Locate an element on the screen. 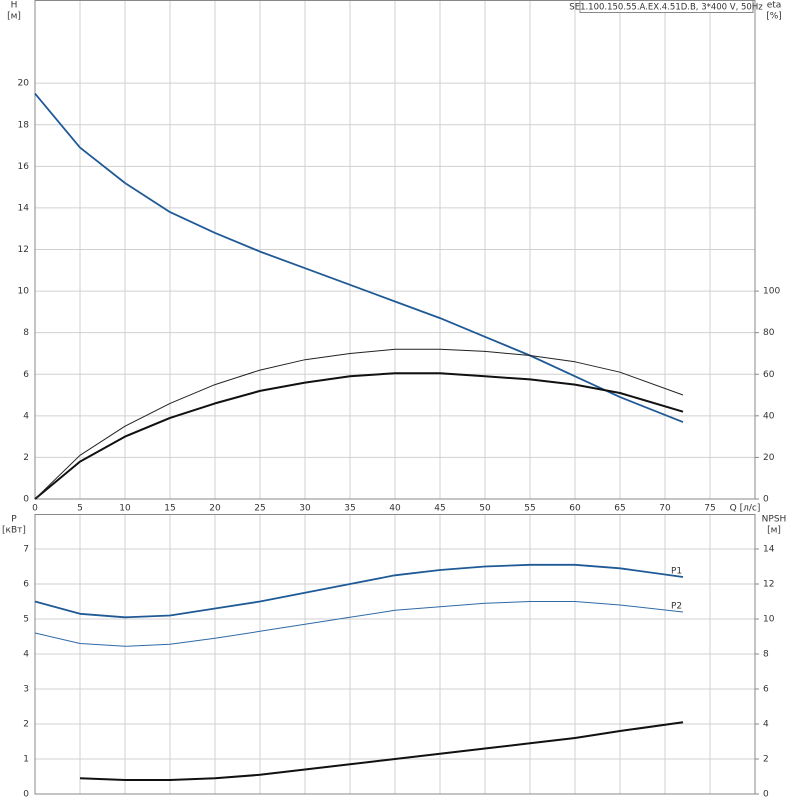 Image resolution: width=800 pixels, height=800 pixels. y2-tick-label: 4 is located at coordinates (766, 725).